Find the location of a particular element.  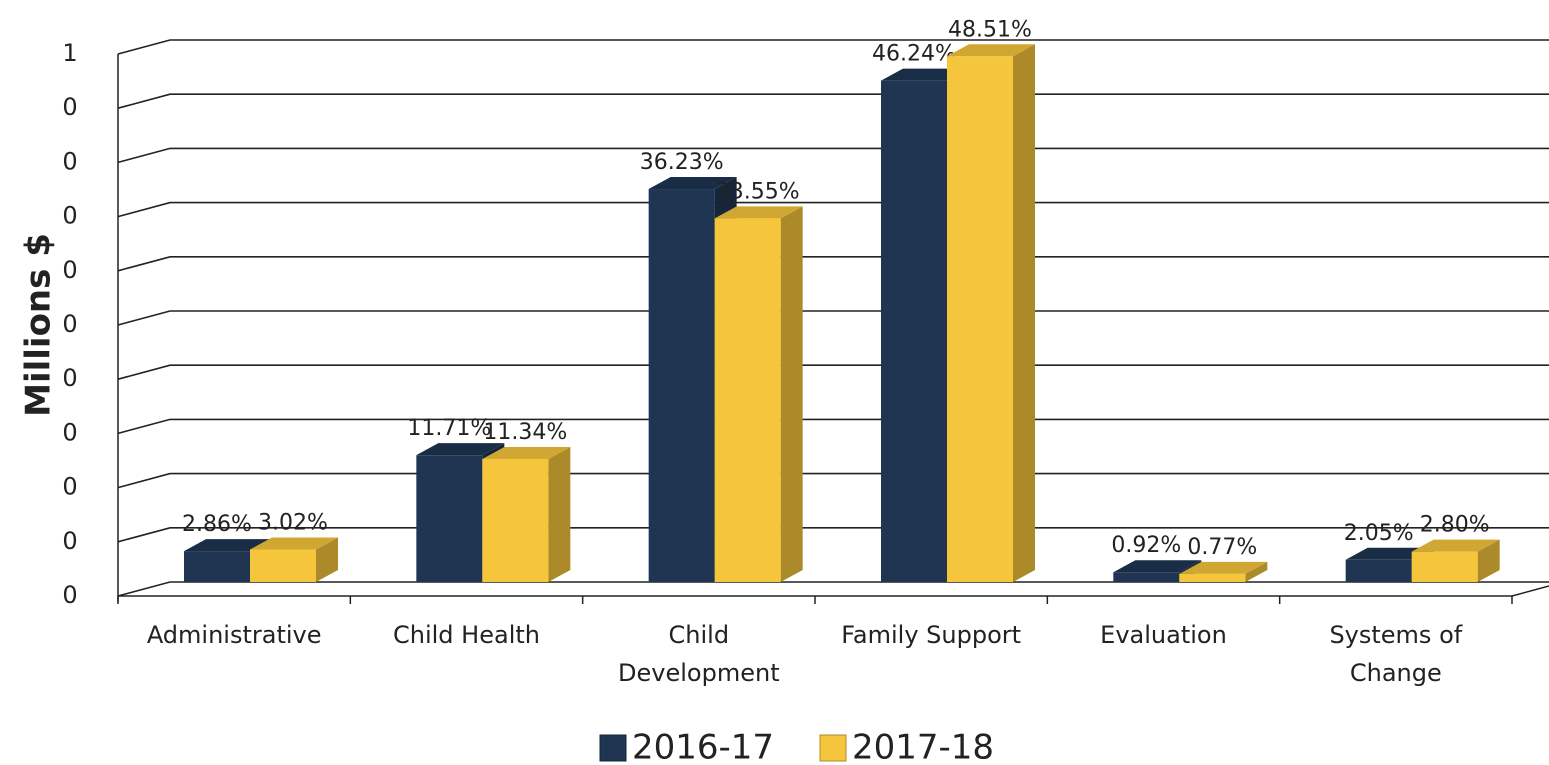

x-tick-label: Systems of Change is located at coordinates (1395, 654).